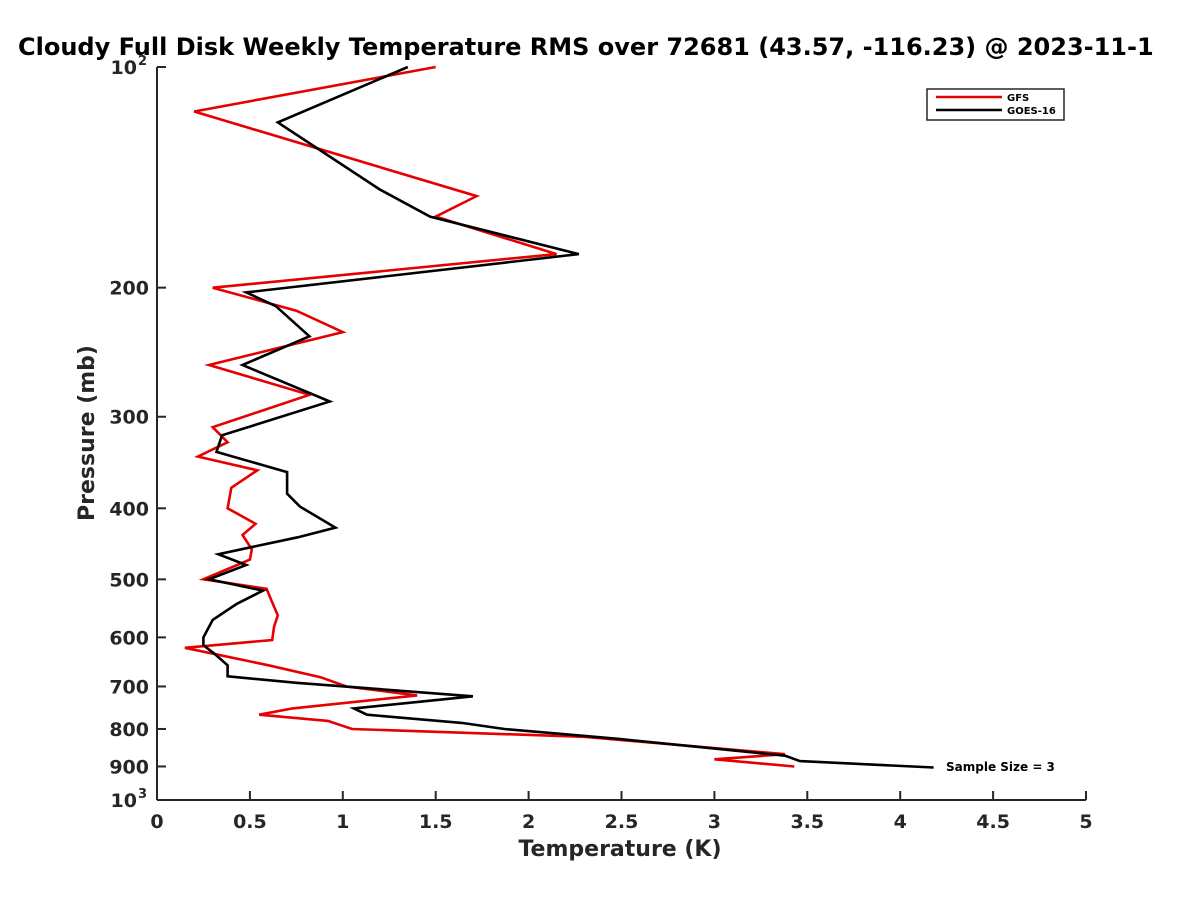 This screenshot has height=905, width=1200. I want to click on y-tick-label: 300, so click(129, 418).